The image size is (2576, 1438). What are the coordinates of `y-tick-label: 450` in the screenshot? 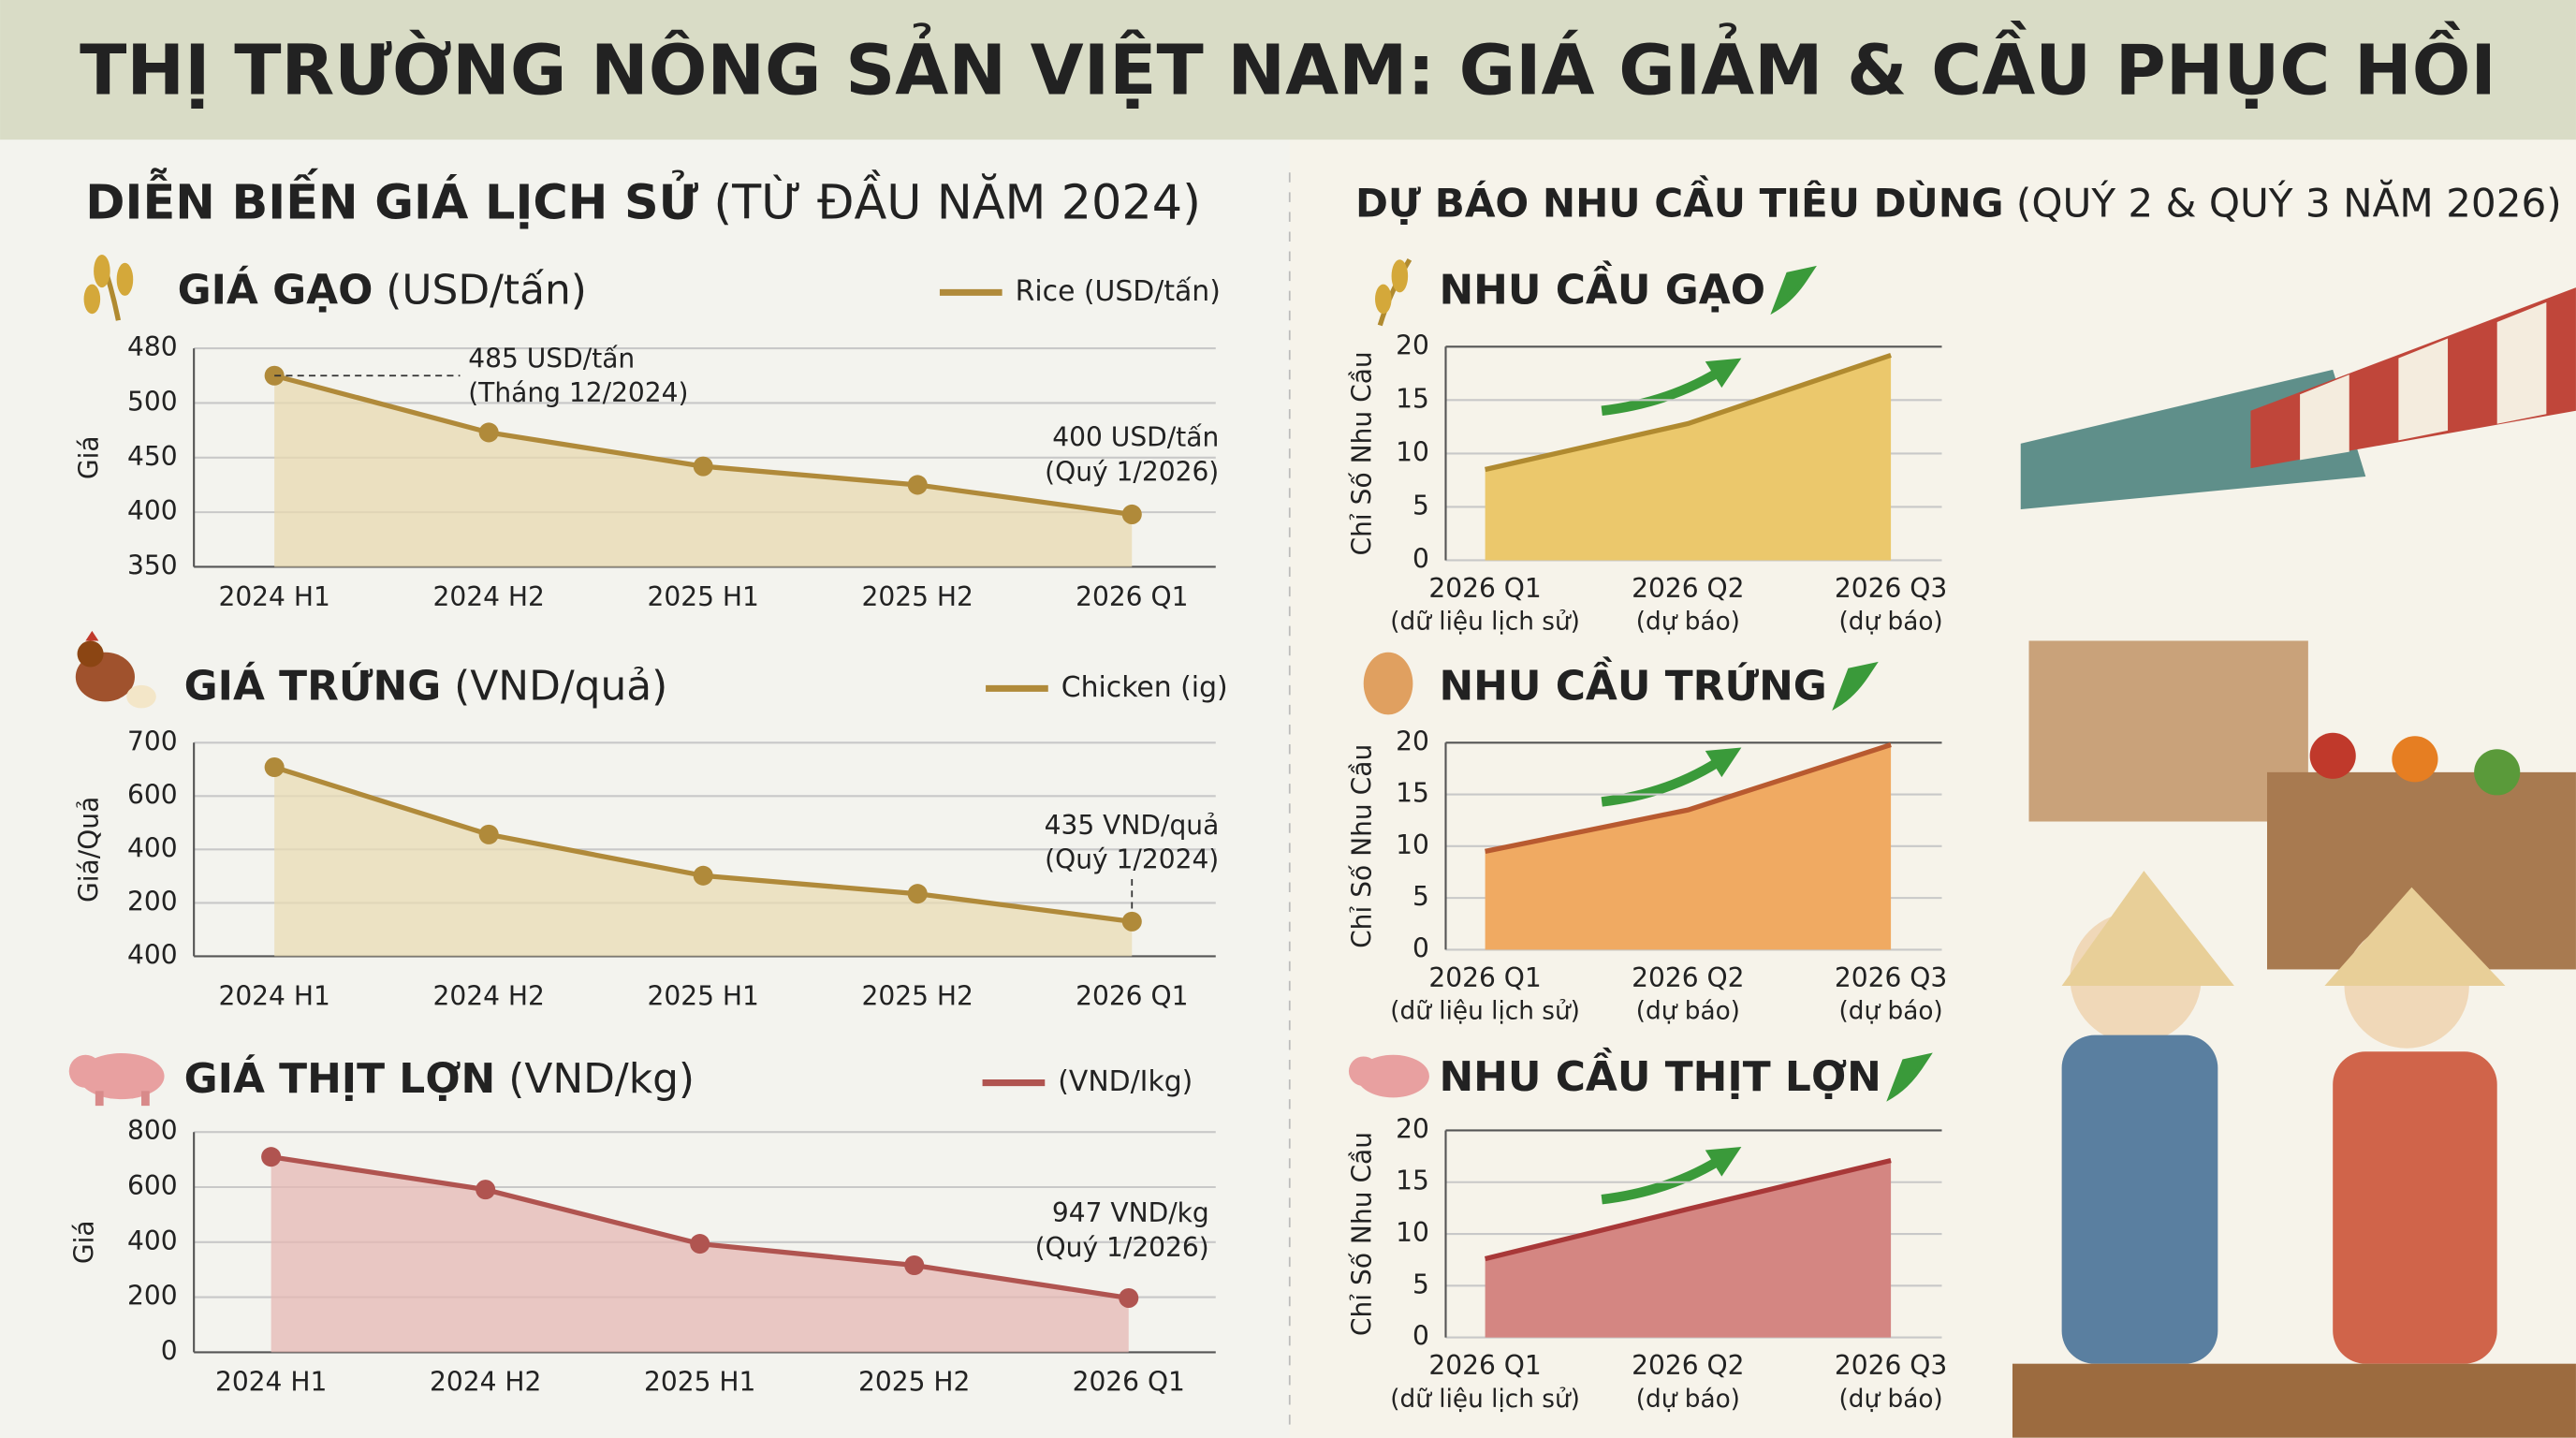 It's located at (152, 456).